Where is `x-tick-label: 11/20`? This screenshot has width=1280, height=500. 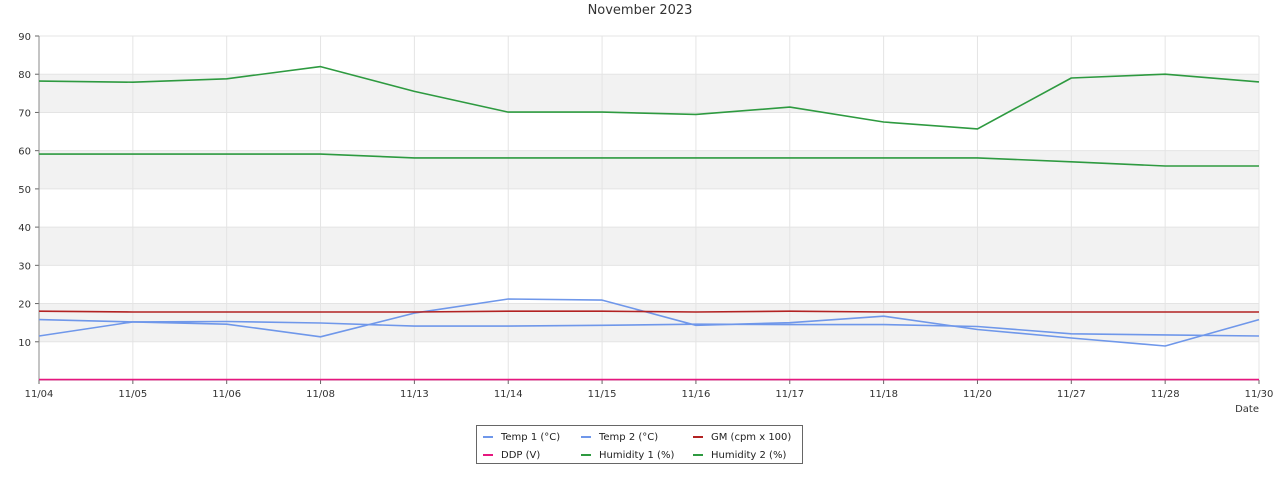 x-tick-label: 11/20 is located at coordinates (977, 394).